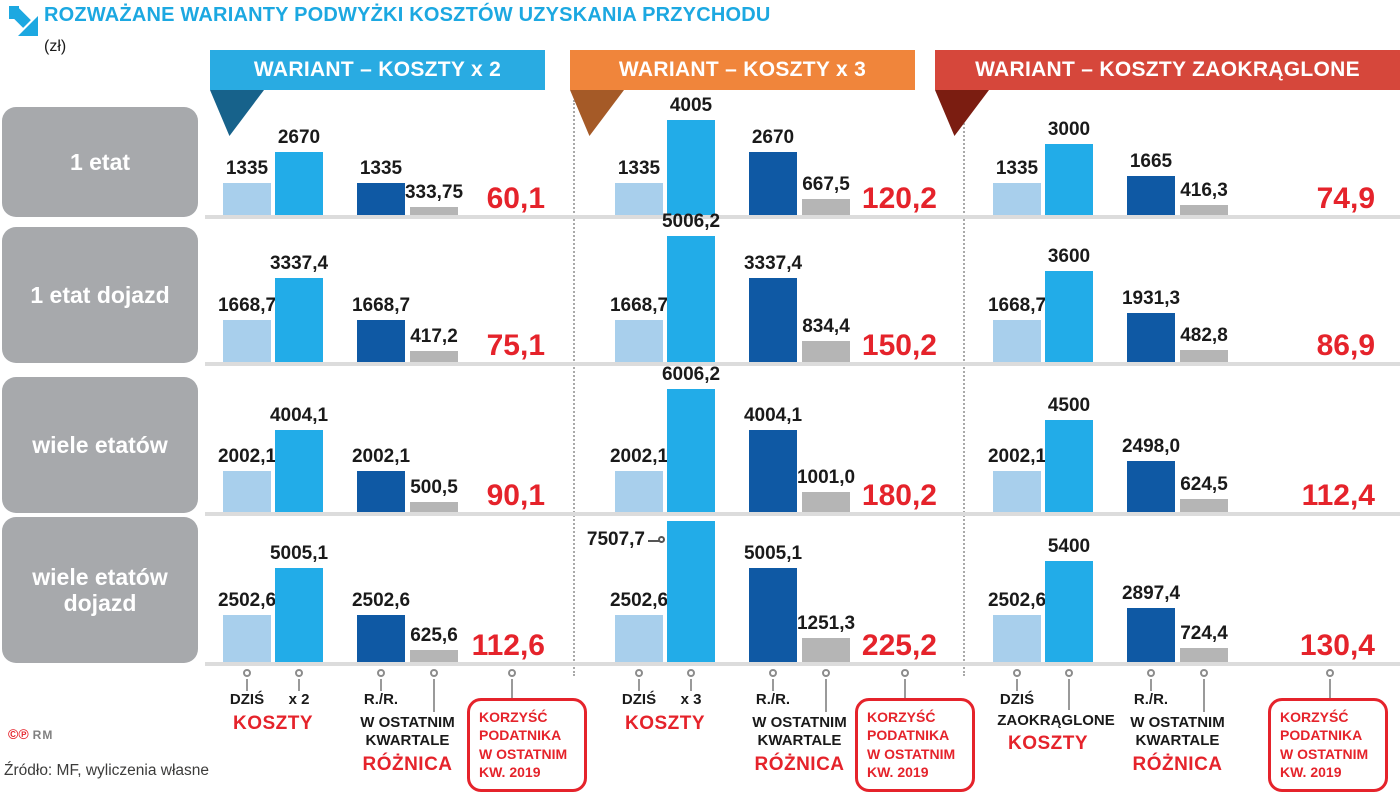  Describe the element at coordinates (1056, 720) in the screenshot. I see `legend-mult-label: ZAOKRĄGLONE` at that location.